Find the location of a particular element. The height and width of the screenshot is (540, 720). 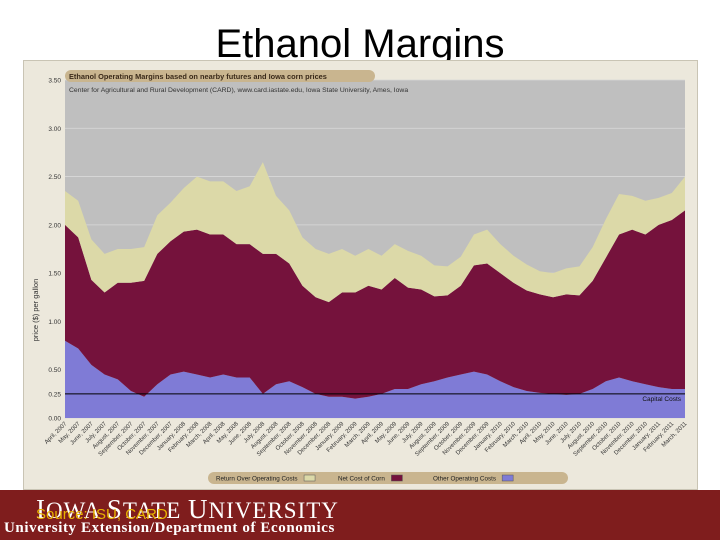

y-tick-label: 2.00 is located at coordinates (54, 225).